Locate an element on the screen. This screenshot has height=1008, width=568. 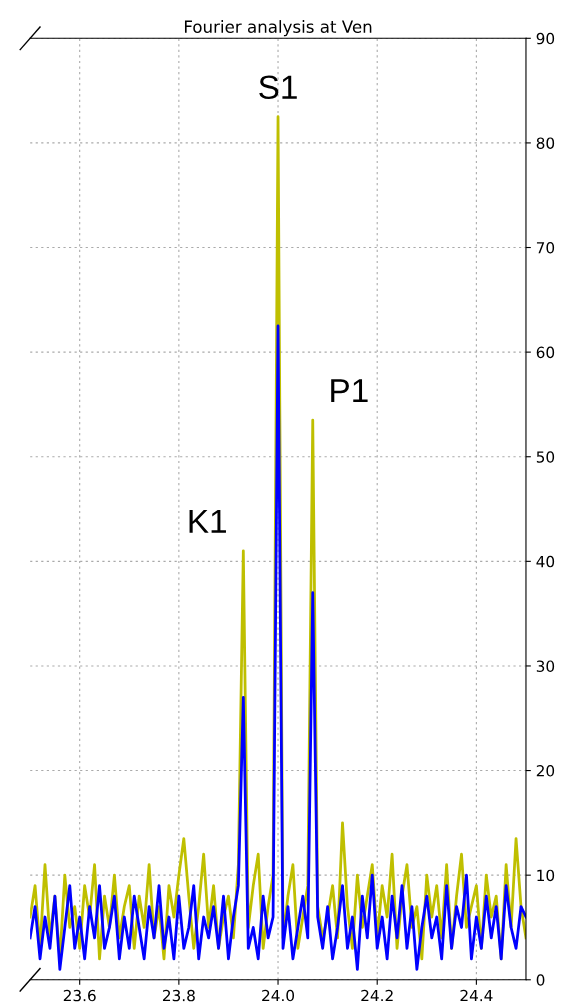
x-tick-label: 23.8 is located at coordinates (178, 995).